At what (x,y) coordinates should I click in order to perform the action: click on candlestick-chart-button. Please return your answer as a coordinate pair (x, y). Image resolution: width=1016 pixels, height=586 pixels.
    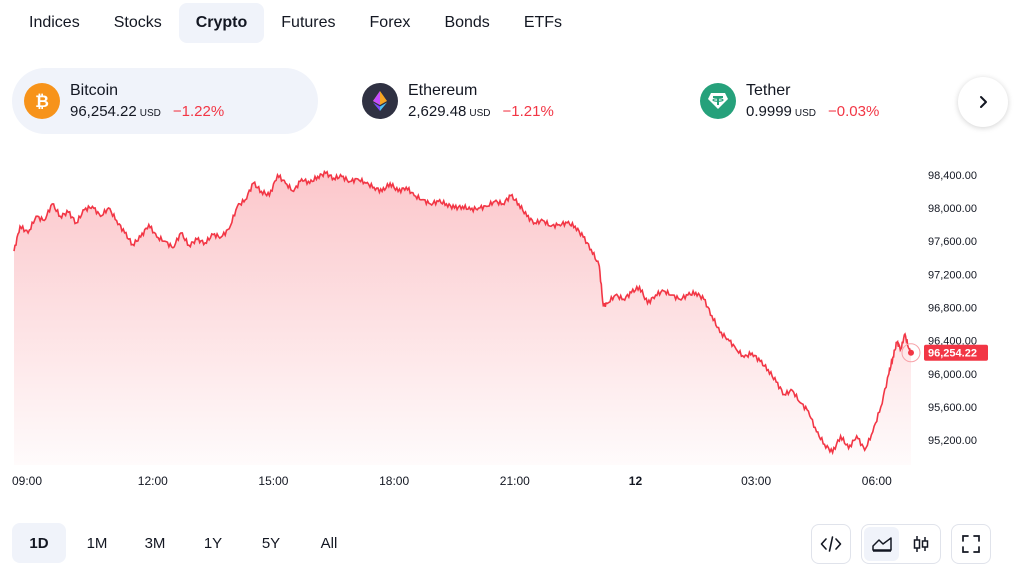
    Looking at the image, I should click on (920, 544).